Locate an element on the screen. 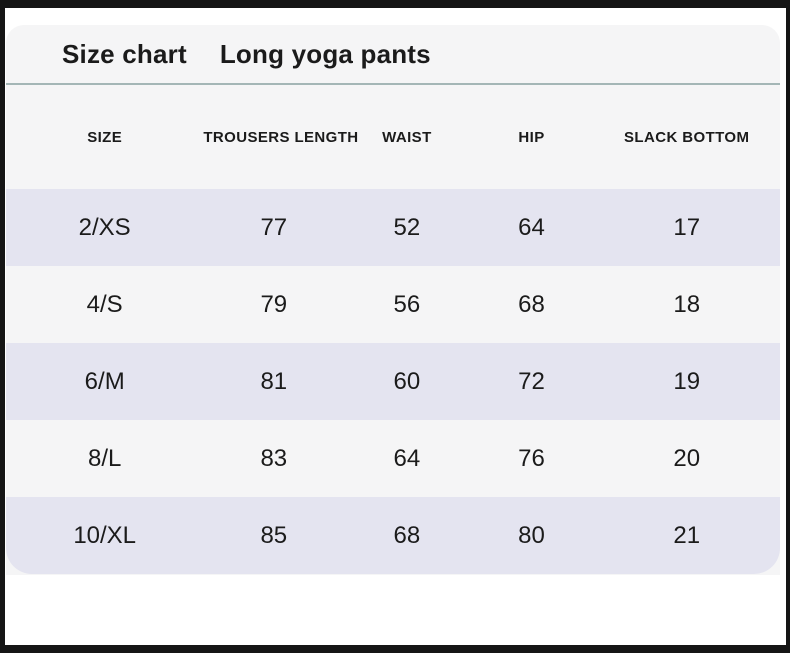  cell-hip: 64 is located at coordinates (531, 227).